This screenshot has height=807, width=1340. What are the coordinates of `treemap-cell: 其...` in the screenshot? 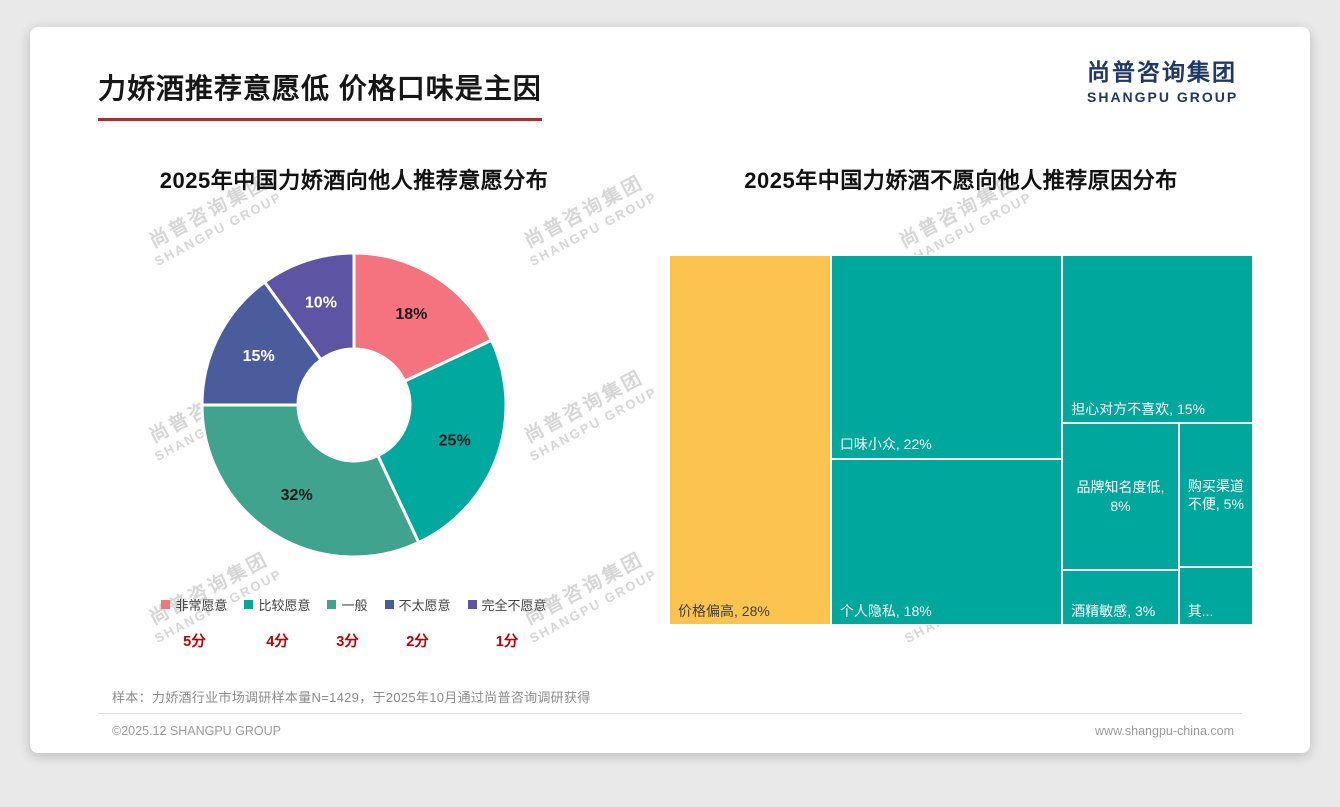 It's located at (1215, 596).